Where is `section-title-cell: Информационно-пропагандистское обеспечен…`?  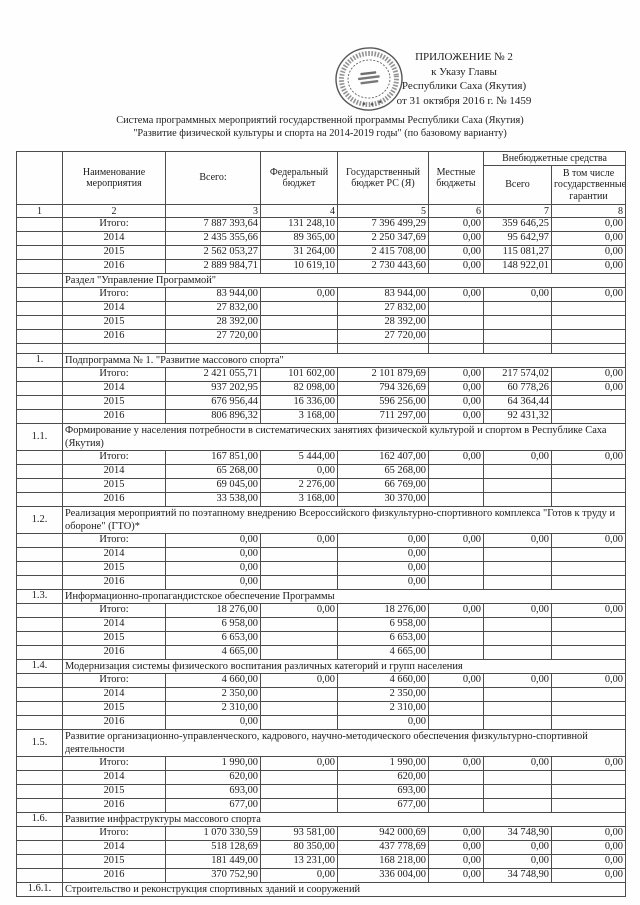
section-title-cell: Информационно-пропагандистское обеспечен… is located at coordinates (344, 596).